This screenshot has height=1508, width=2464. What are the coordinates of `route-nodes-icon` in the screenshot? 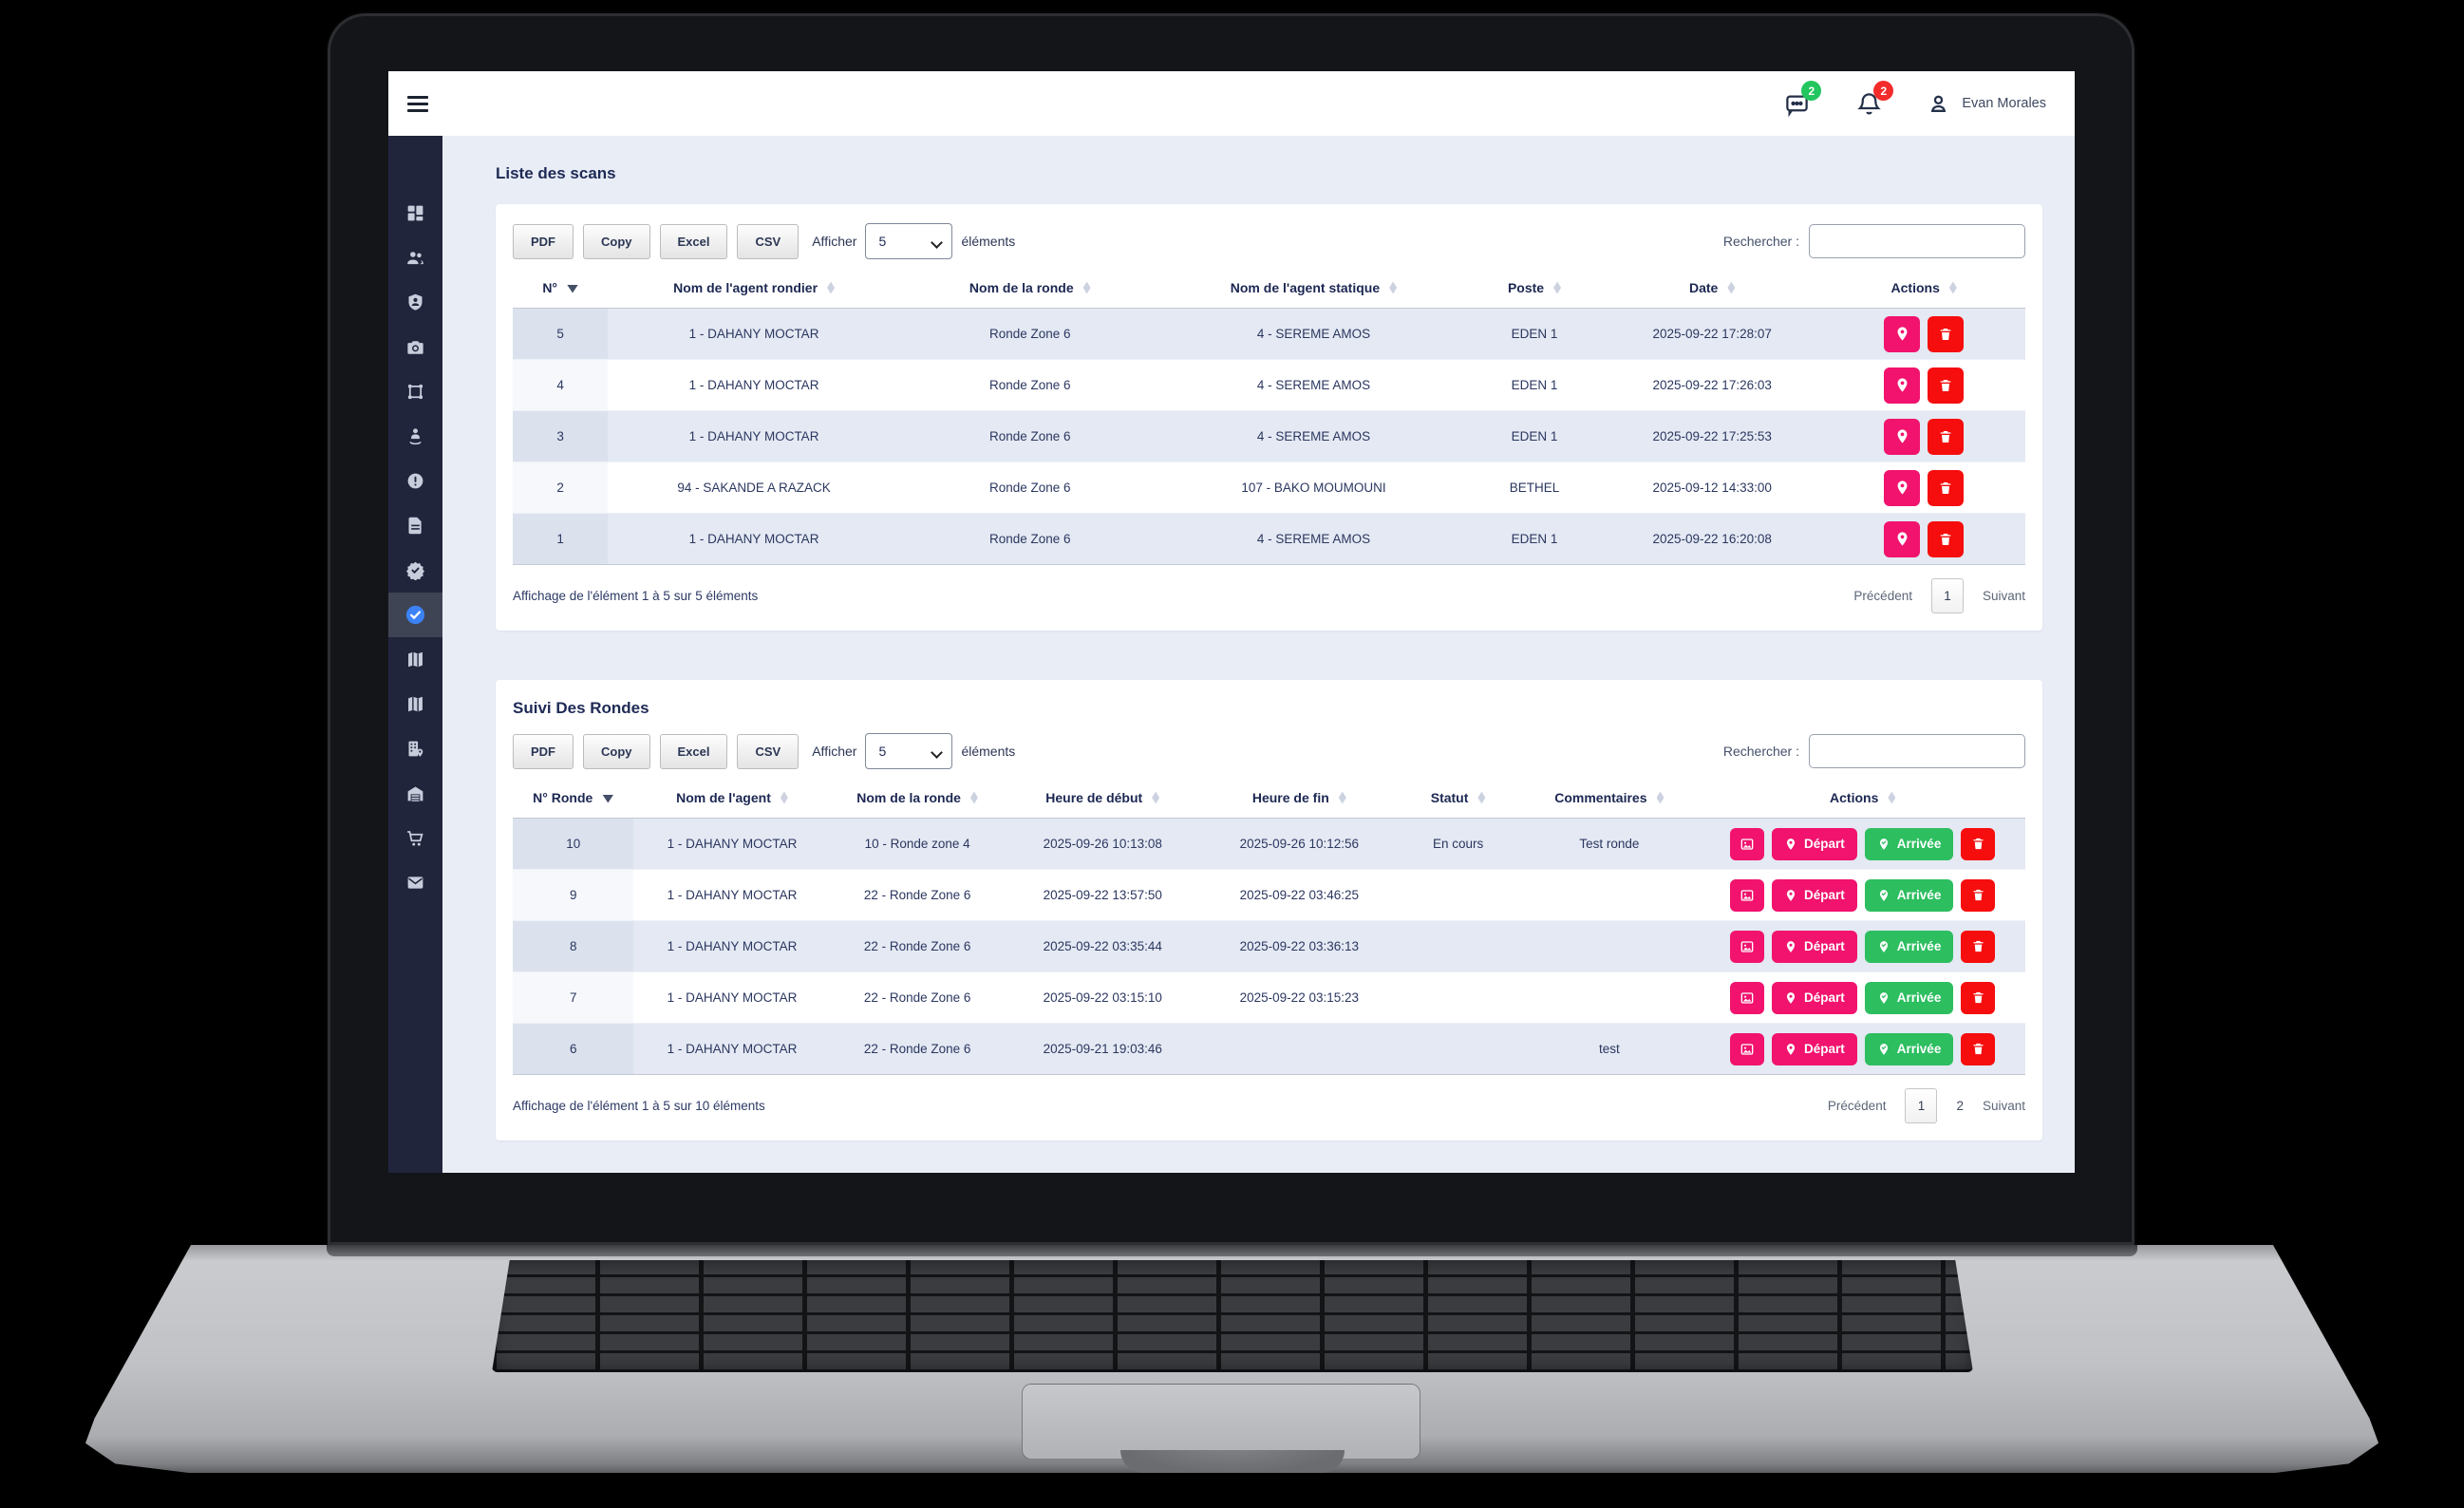 It's located at (415, 392).